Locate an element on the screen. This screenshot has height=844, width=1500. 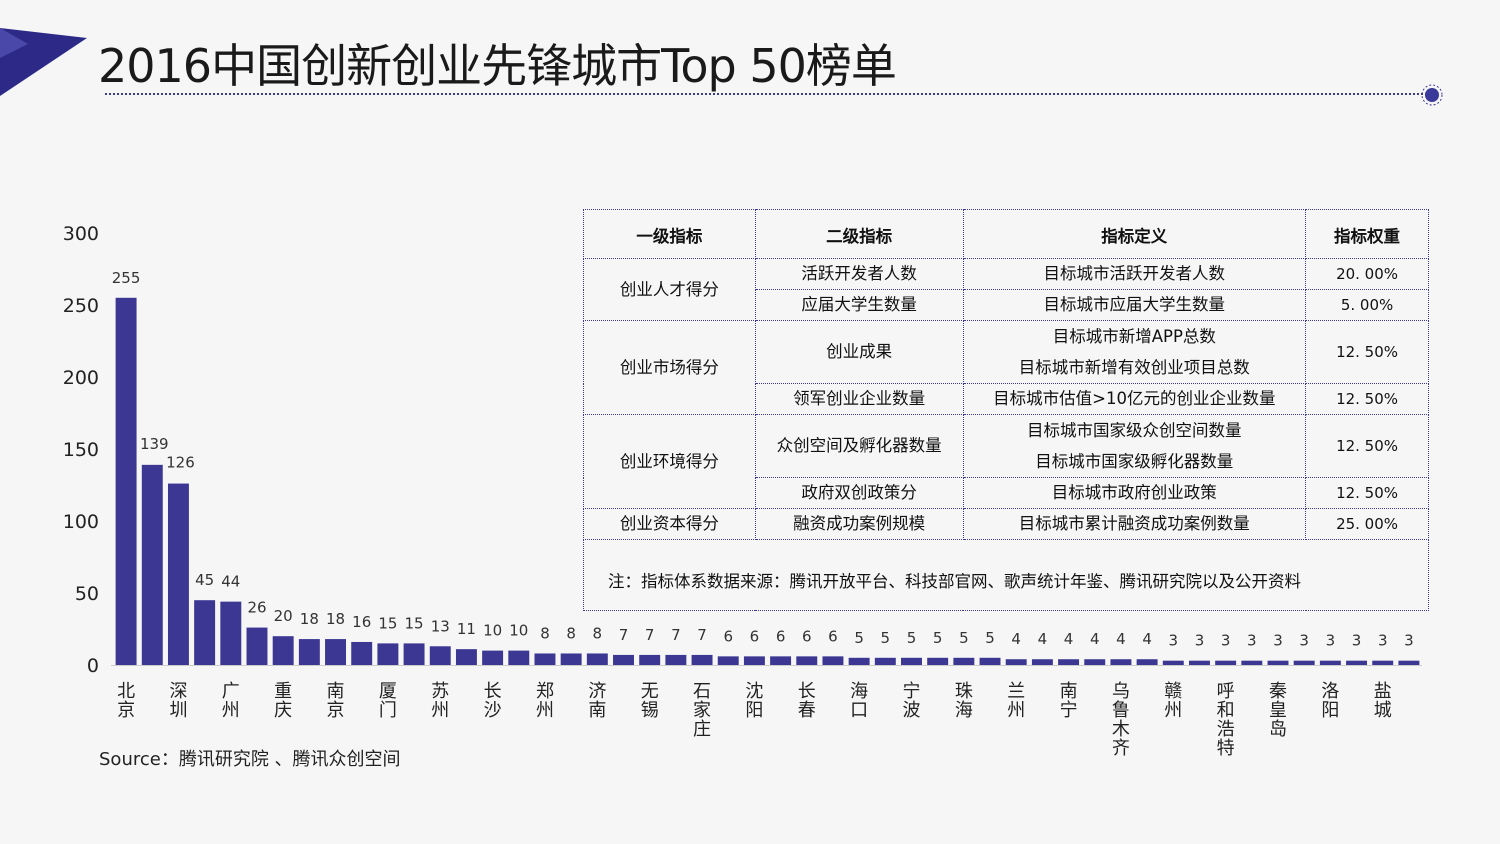
bar-value-label: 16 is located at coordinates (361, 622).